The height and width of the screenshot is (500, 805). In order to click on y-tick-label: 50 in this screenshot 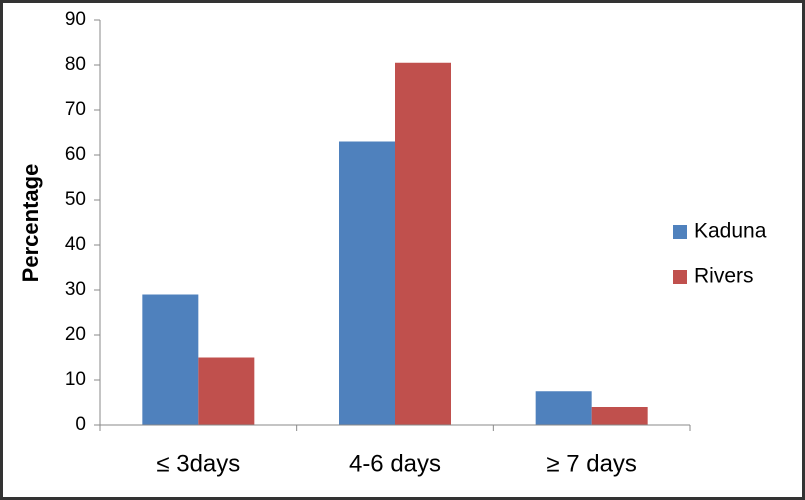, I will do `click(75, 199)`.